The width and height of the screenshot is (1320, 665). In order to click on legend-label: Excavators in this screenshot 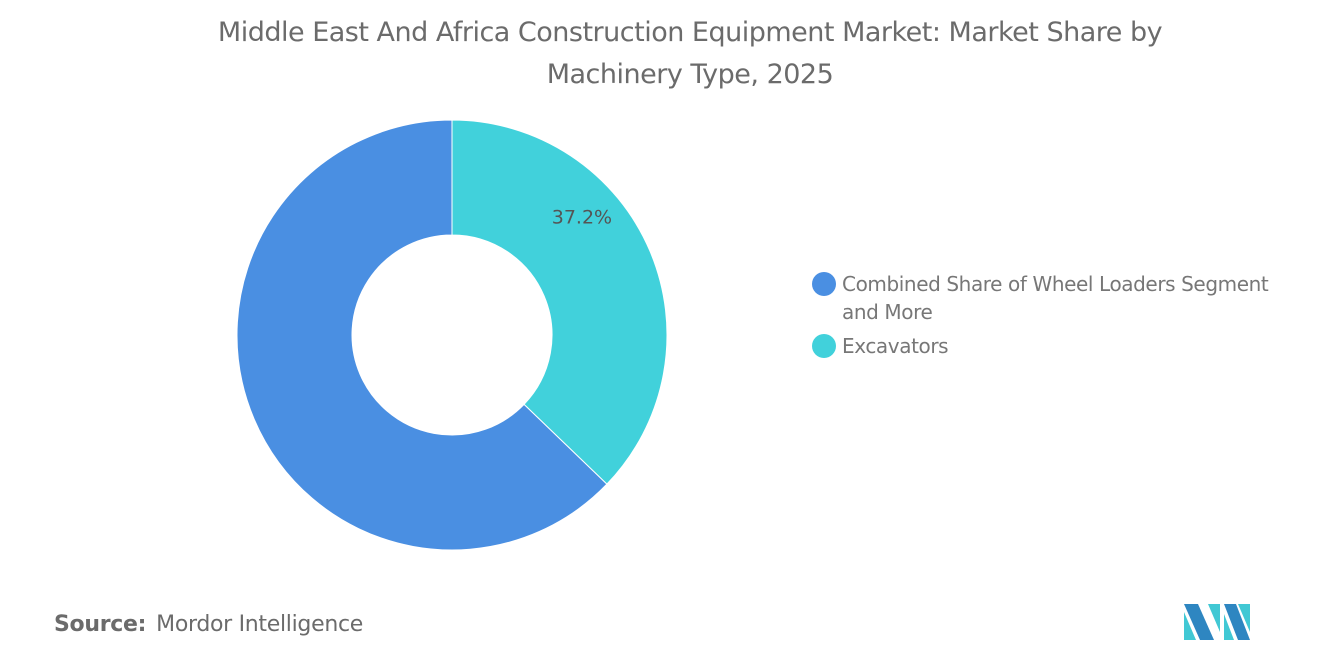, I will do `click(895, 346)`.